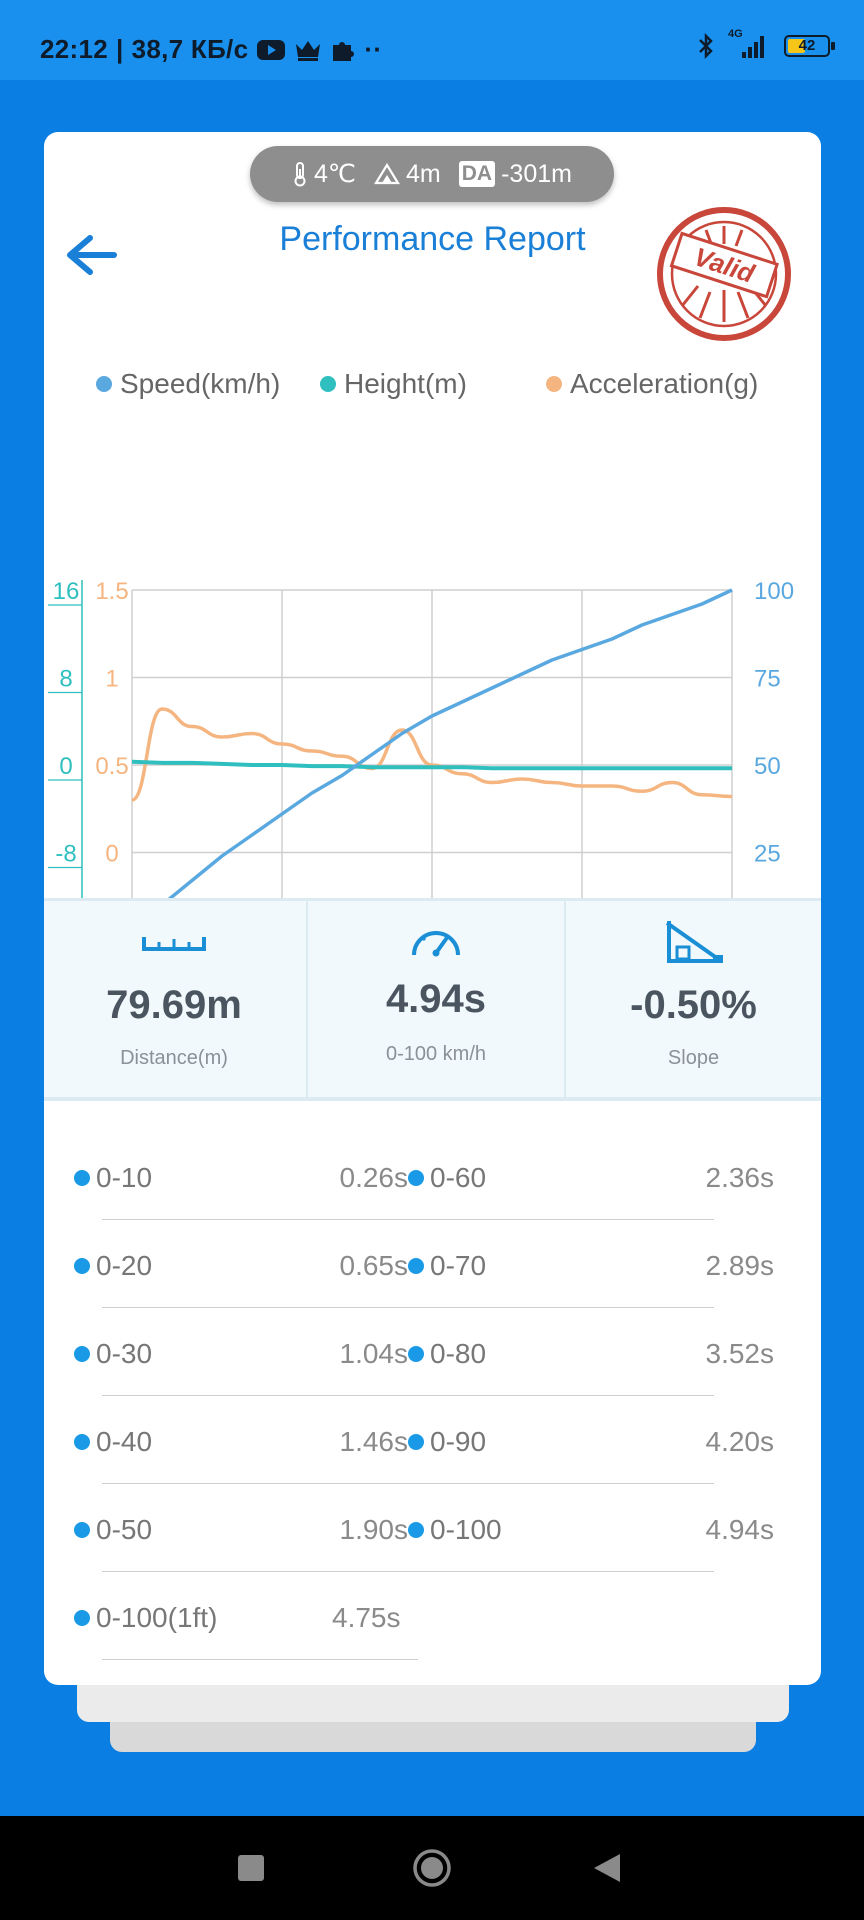 This screenshot has height=1920, width=864. I want to click on legend-speed-label: Speed(km/h), so click(200, 383).